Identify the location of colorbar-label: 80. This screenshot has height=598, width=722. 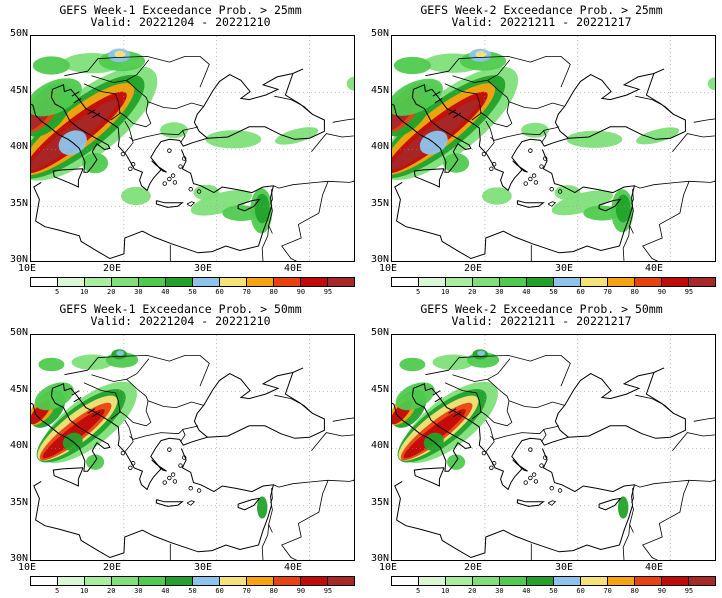
(634, 591).